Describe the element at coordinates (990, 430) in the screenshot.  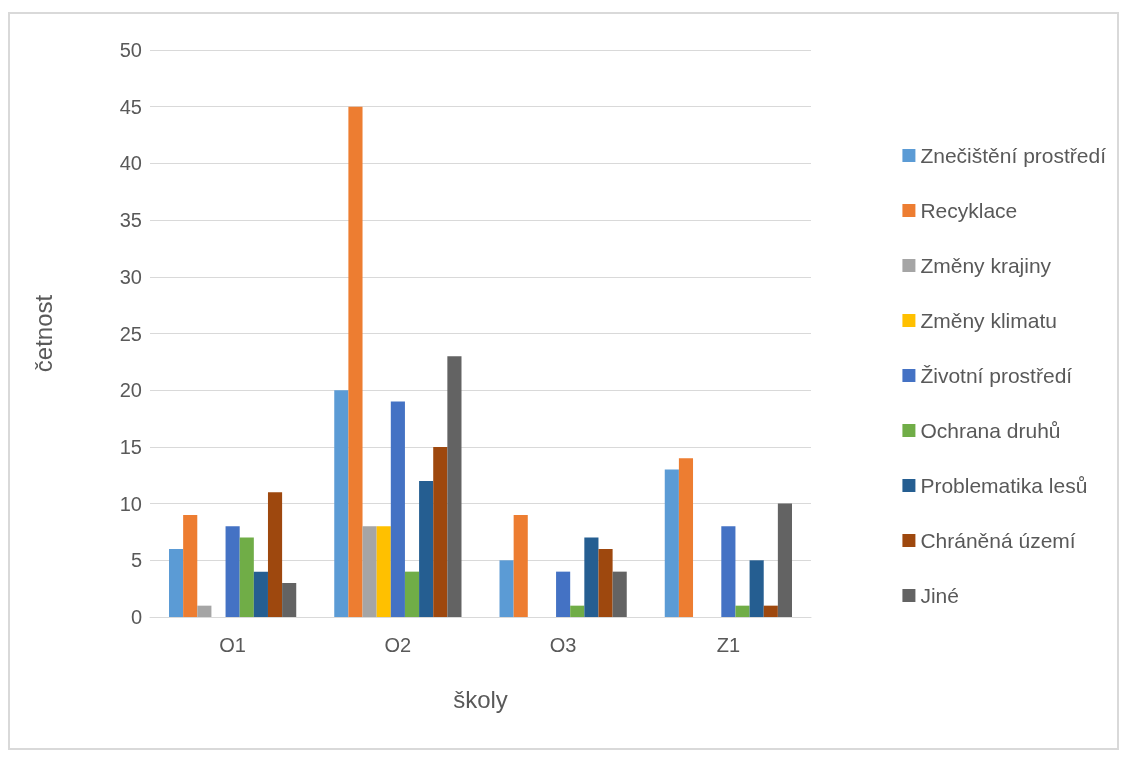
I see `legend-label: Ochrana druhů` at that location.